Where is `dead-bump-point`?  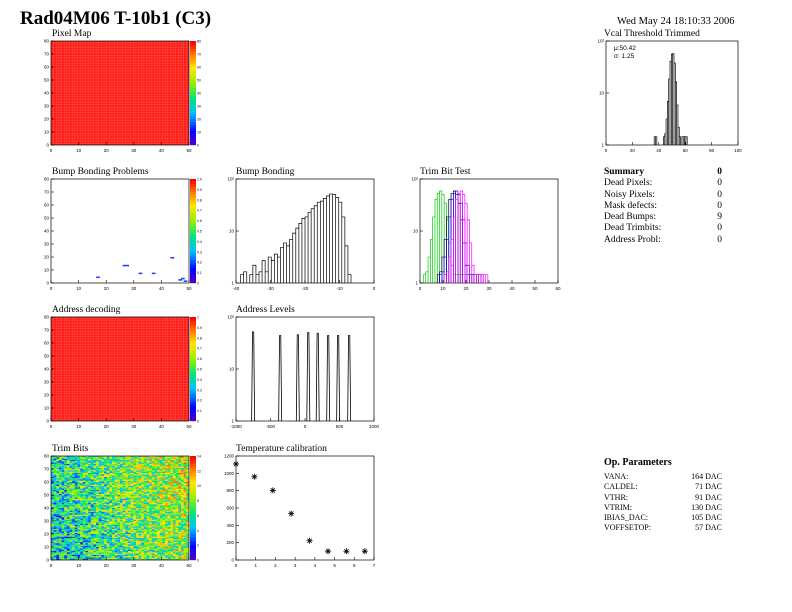 dead-bump-point is located at coordinates (180, 280).